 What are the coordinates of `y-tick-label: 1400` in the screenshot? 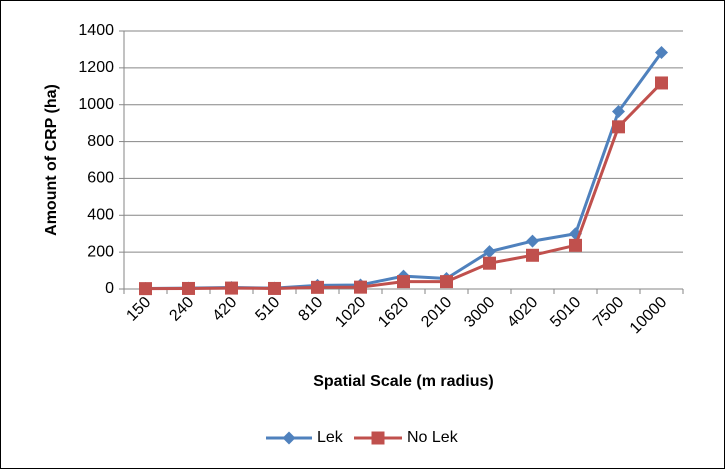 It's located at (96, 30).